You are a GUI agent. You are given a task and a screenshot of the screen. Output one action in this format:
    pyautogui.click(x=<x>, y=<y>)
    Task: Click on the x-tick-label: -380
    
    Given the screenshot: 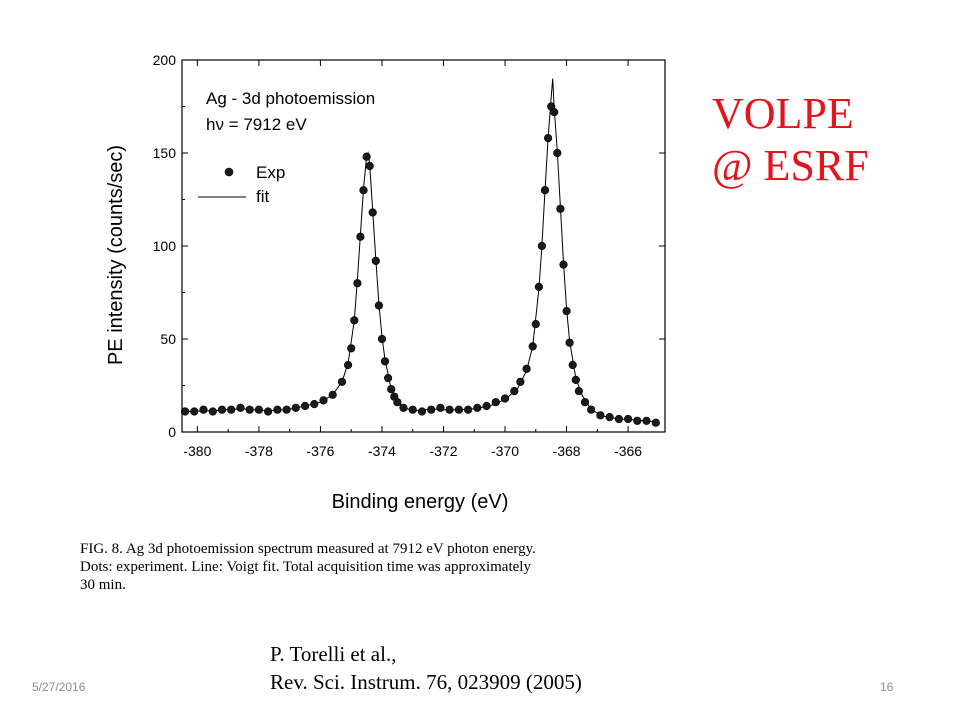 What is the action you would take?
    pyautogui.click(x=197, y=451)
    